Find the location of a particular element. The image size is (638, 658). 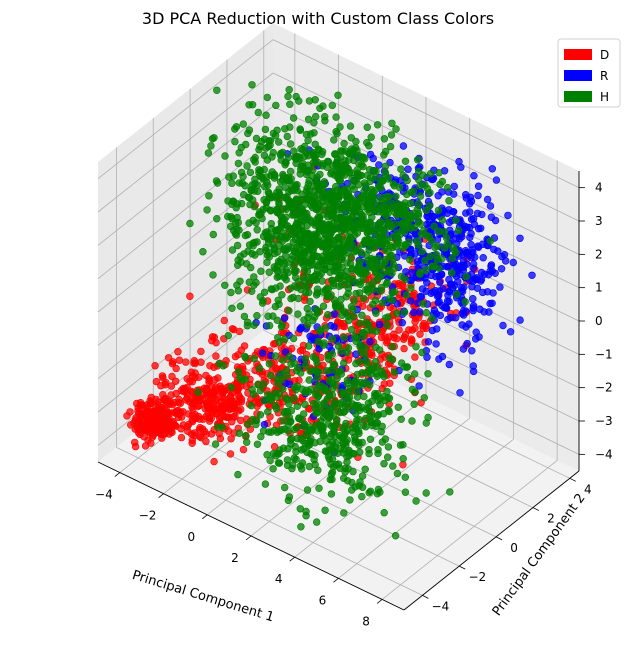

z-tick-label: 0 is located at coordinates (599, 321).